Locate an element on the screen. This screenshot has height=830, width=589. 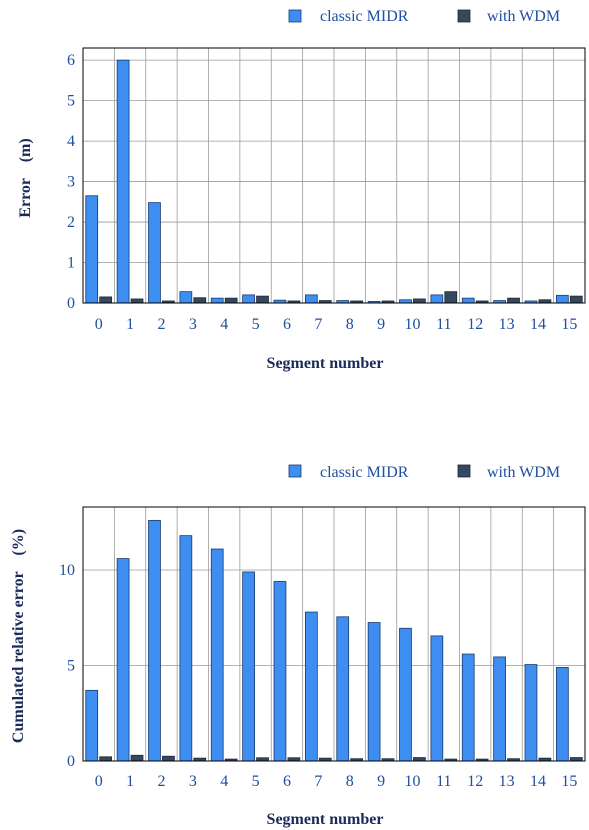
y-tick-label: 2 is located at coordinates (71, 222).